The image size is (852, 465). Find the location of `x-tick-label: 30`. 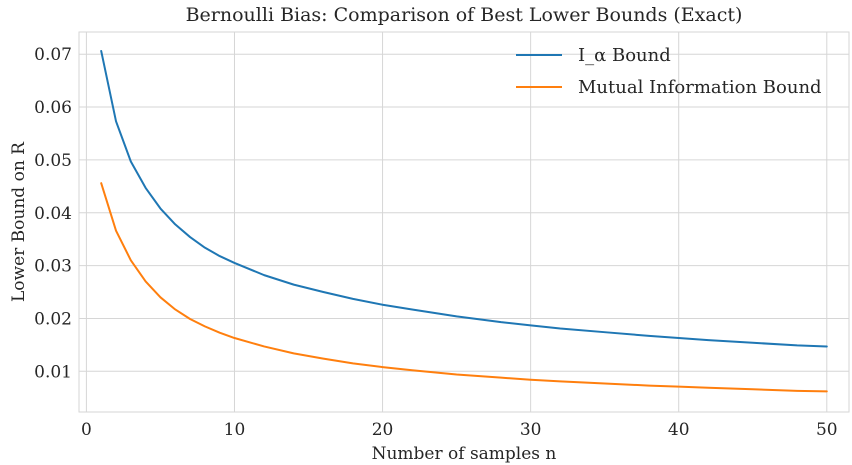

x-tick-label: 30 is located at coordinates (531, 430).